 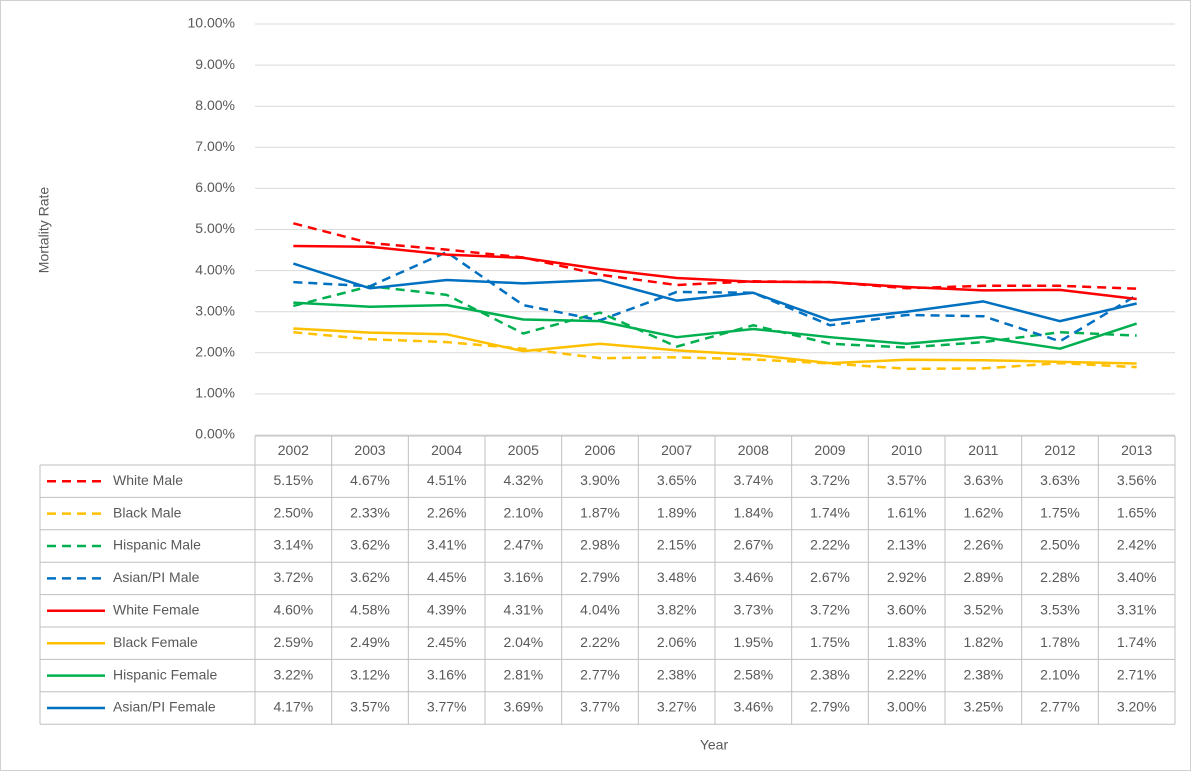 What do you see at coordinates (753, 480) in the screenshot?
I see `table-cell: 3.74%` at bounding box center [753, 480].